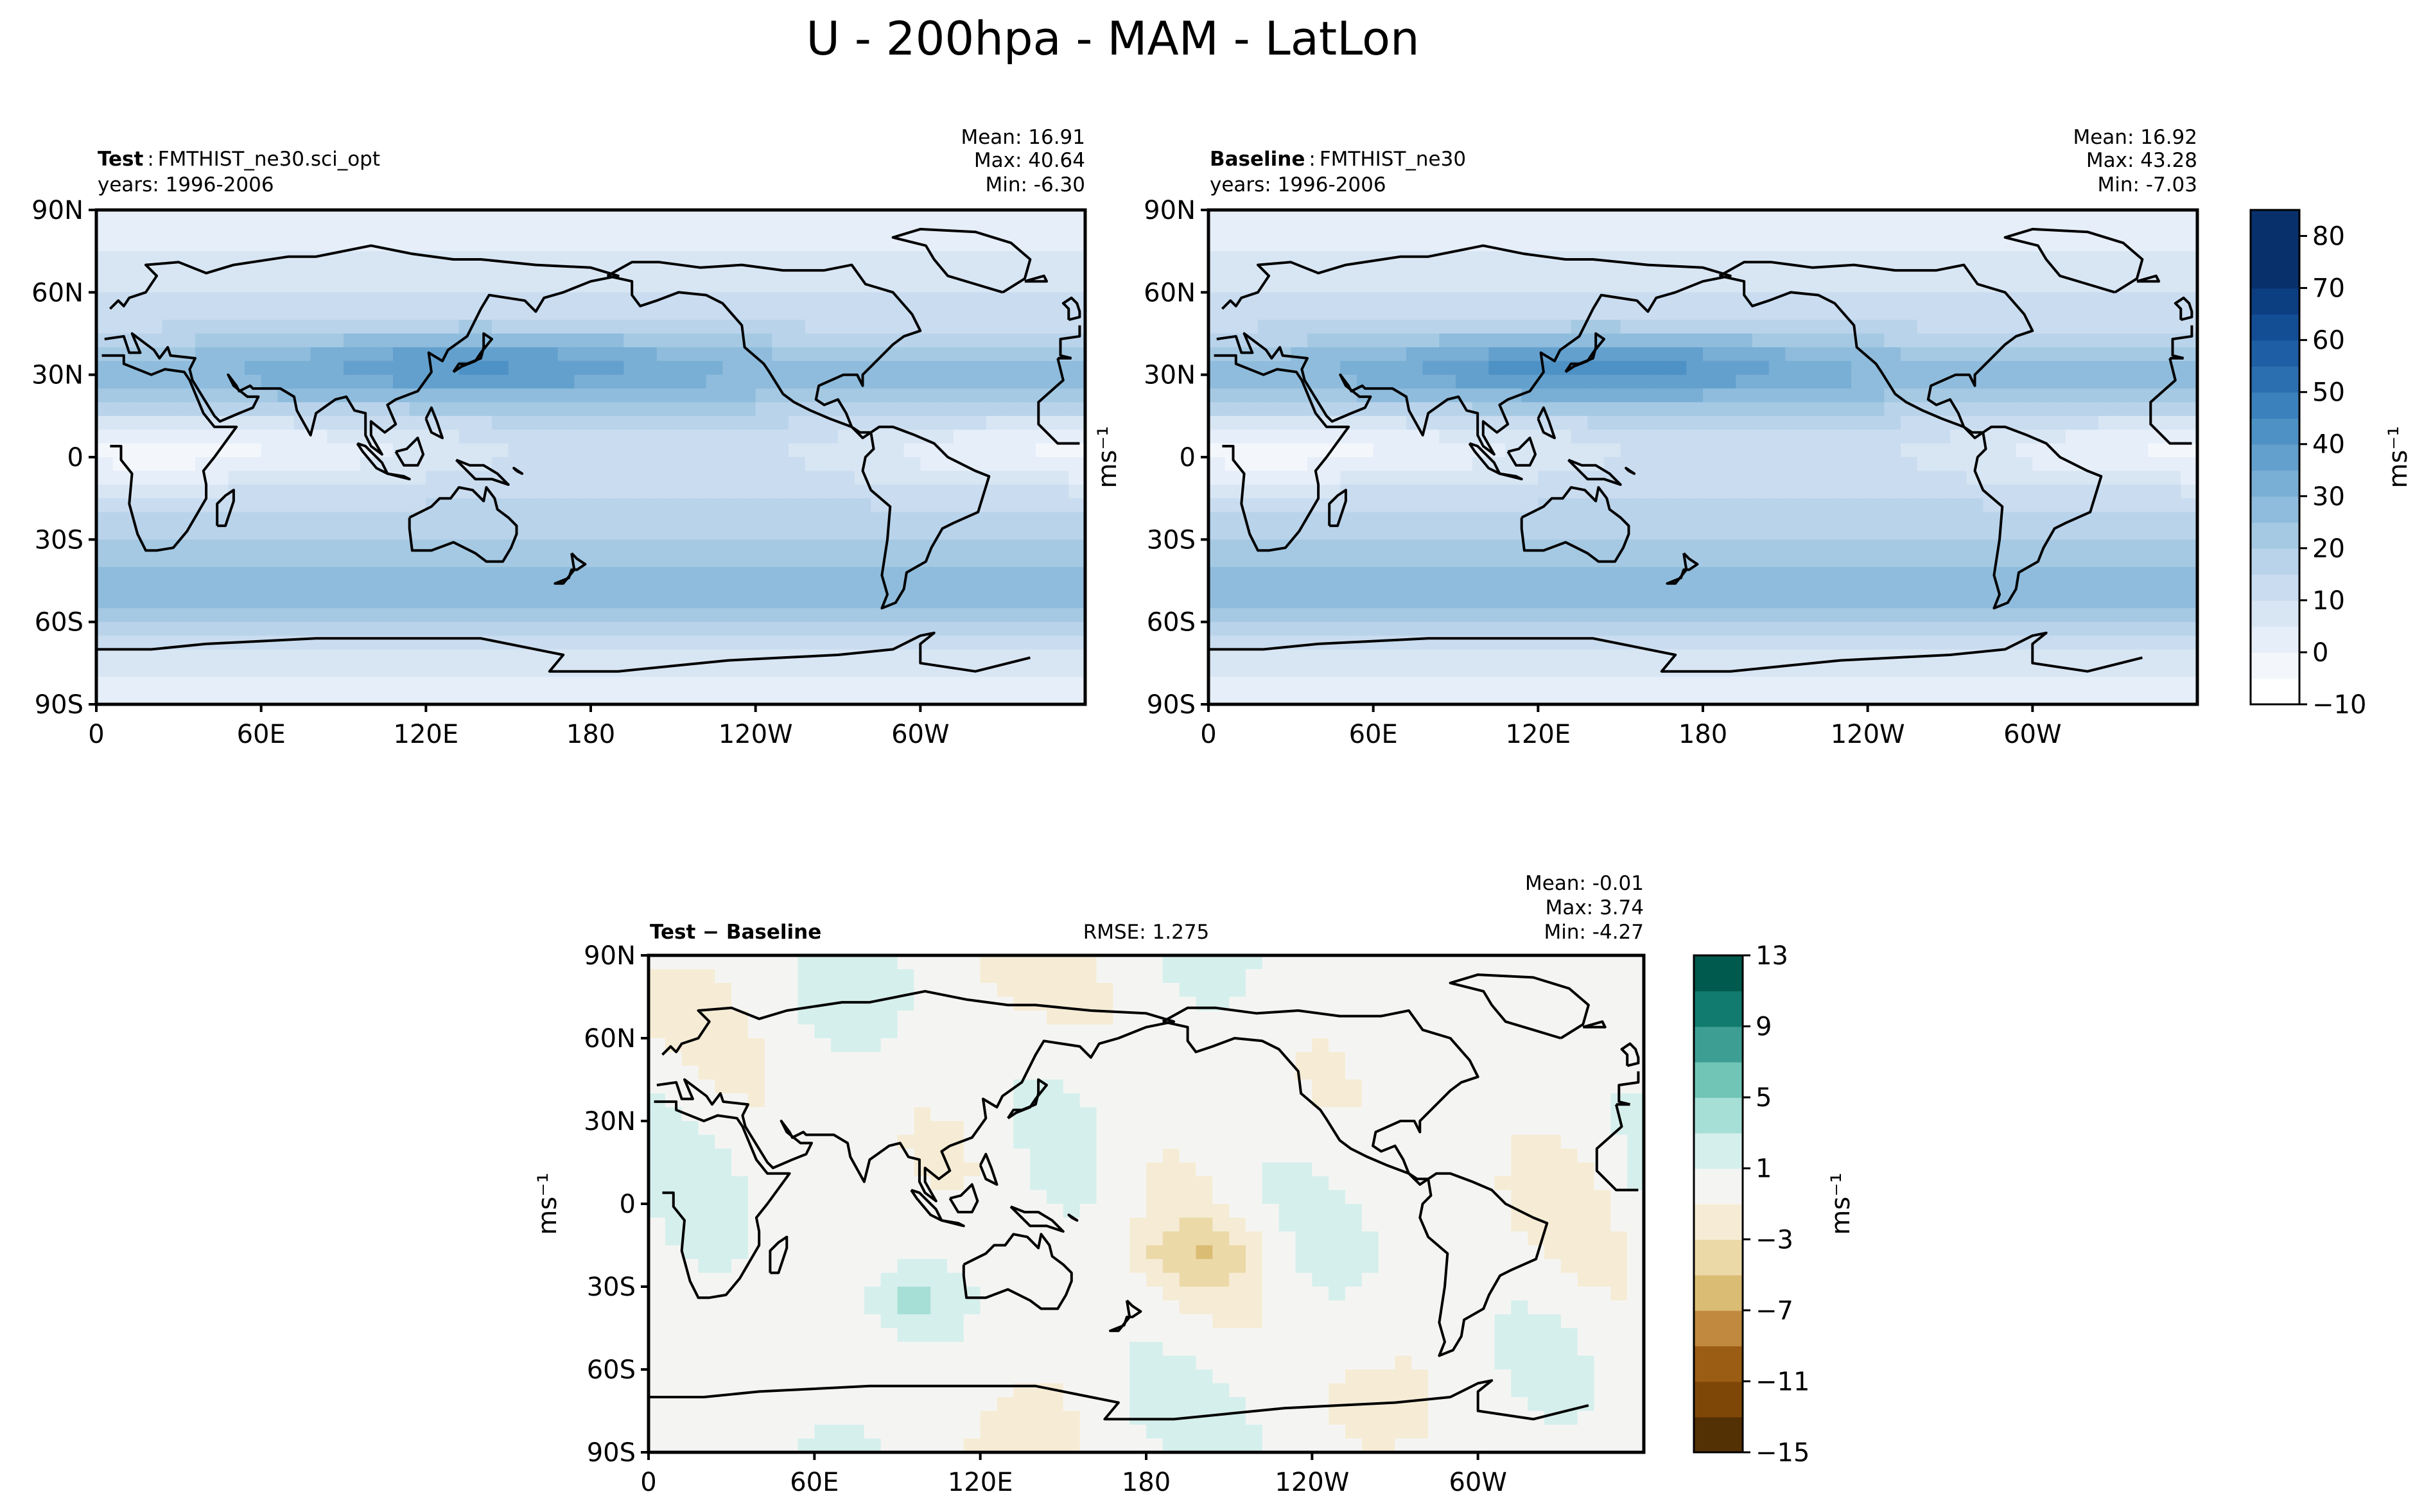 The image size is (2415, 1512). What do you see at coordinates (570, 568) in the screenshot?
I see `coastline-antarctica` at bounding box center [570, 568].